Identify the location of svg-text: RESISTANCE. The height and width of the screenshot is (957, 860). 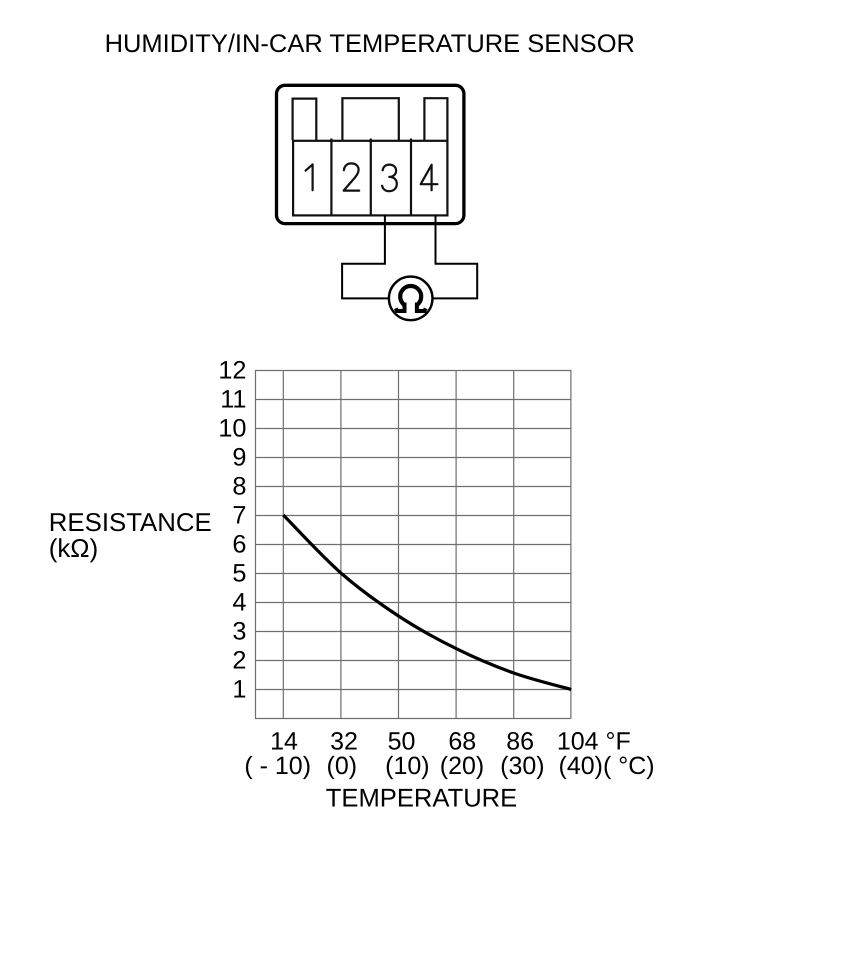
(130, 523).